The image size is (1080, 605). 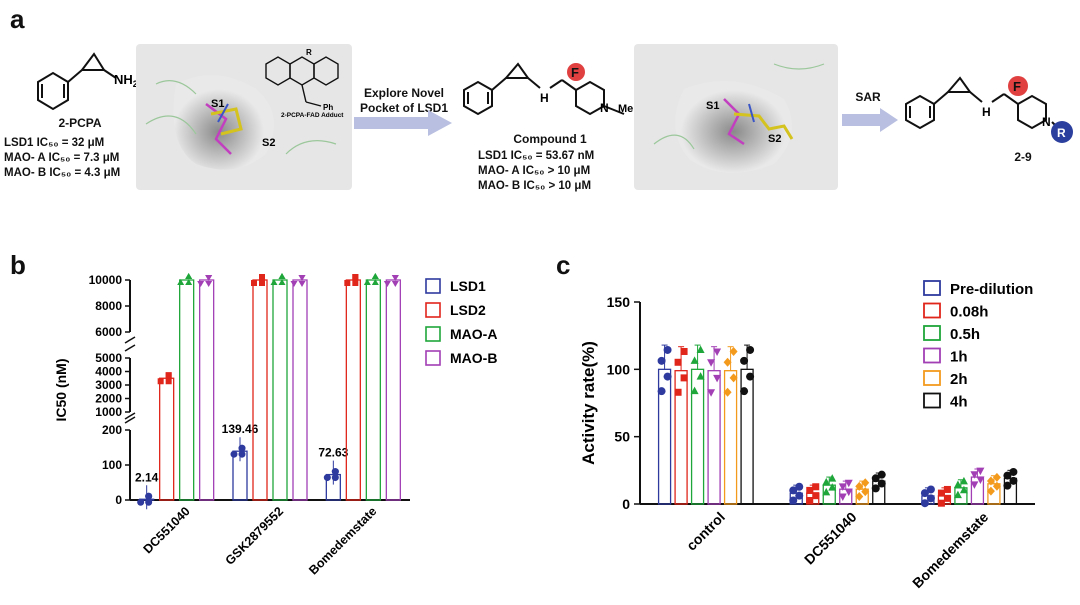 What do you see at coordinates (433, 334) in the screenshot?
I see `legend-swatch-mao-a` at bounding box center [433, 334].